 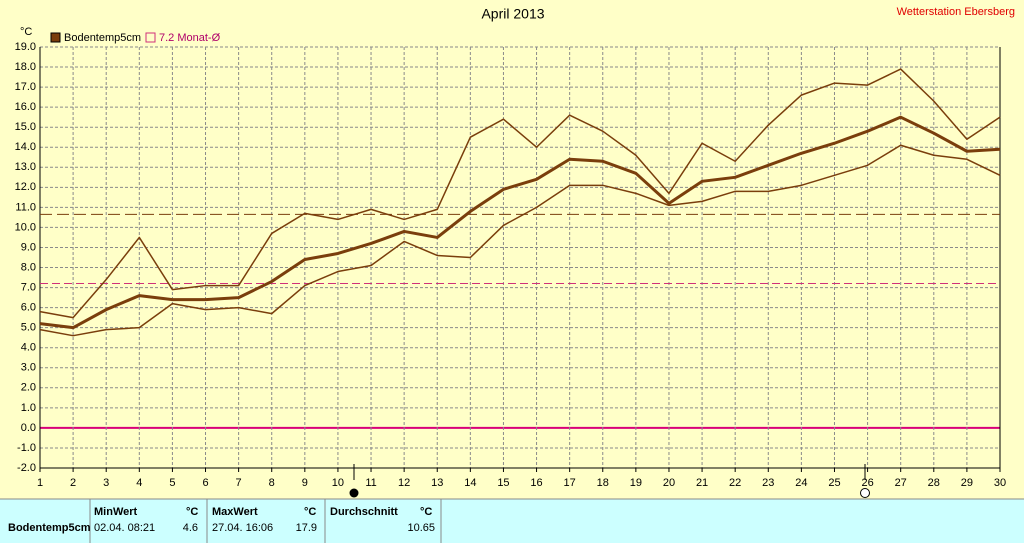 What do you see at coordinates (25, 47) in the screenshot?
I see `y-tick-label: 19.0` at bounding box center [25, 47].